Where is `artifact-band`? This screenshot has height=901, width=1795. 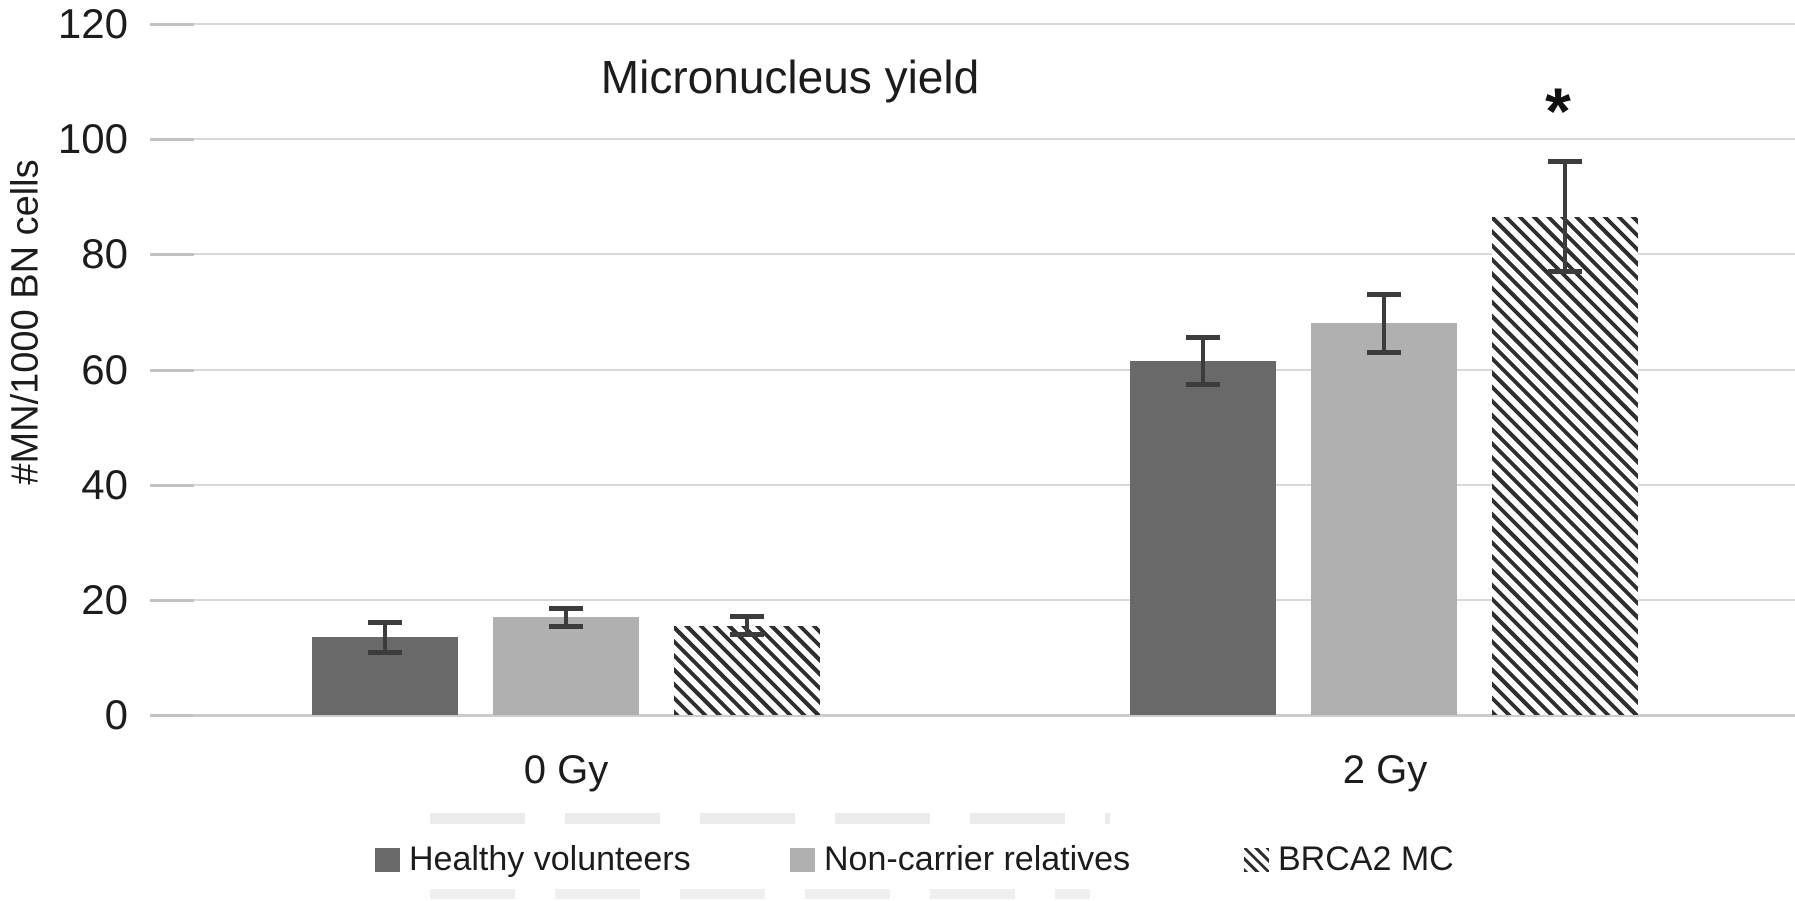
artifact-band is located at coordinates (770, 818).